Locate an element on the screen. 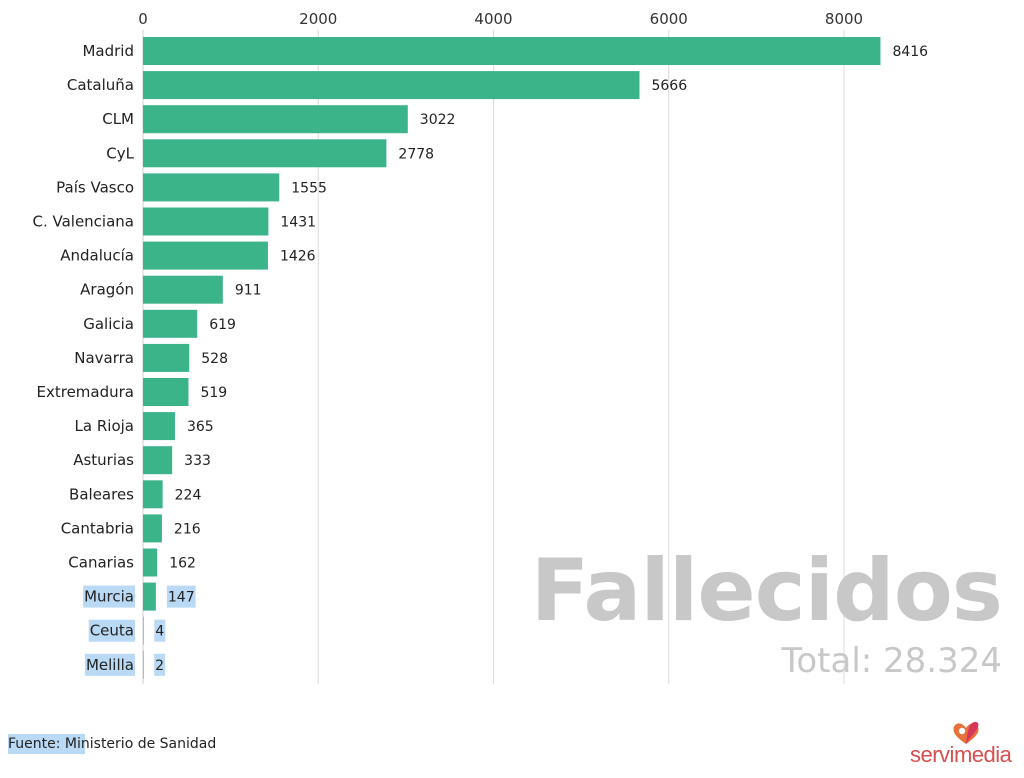  category-label-baleares: Baleares is located at coordinates (101, 494).